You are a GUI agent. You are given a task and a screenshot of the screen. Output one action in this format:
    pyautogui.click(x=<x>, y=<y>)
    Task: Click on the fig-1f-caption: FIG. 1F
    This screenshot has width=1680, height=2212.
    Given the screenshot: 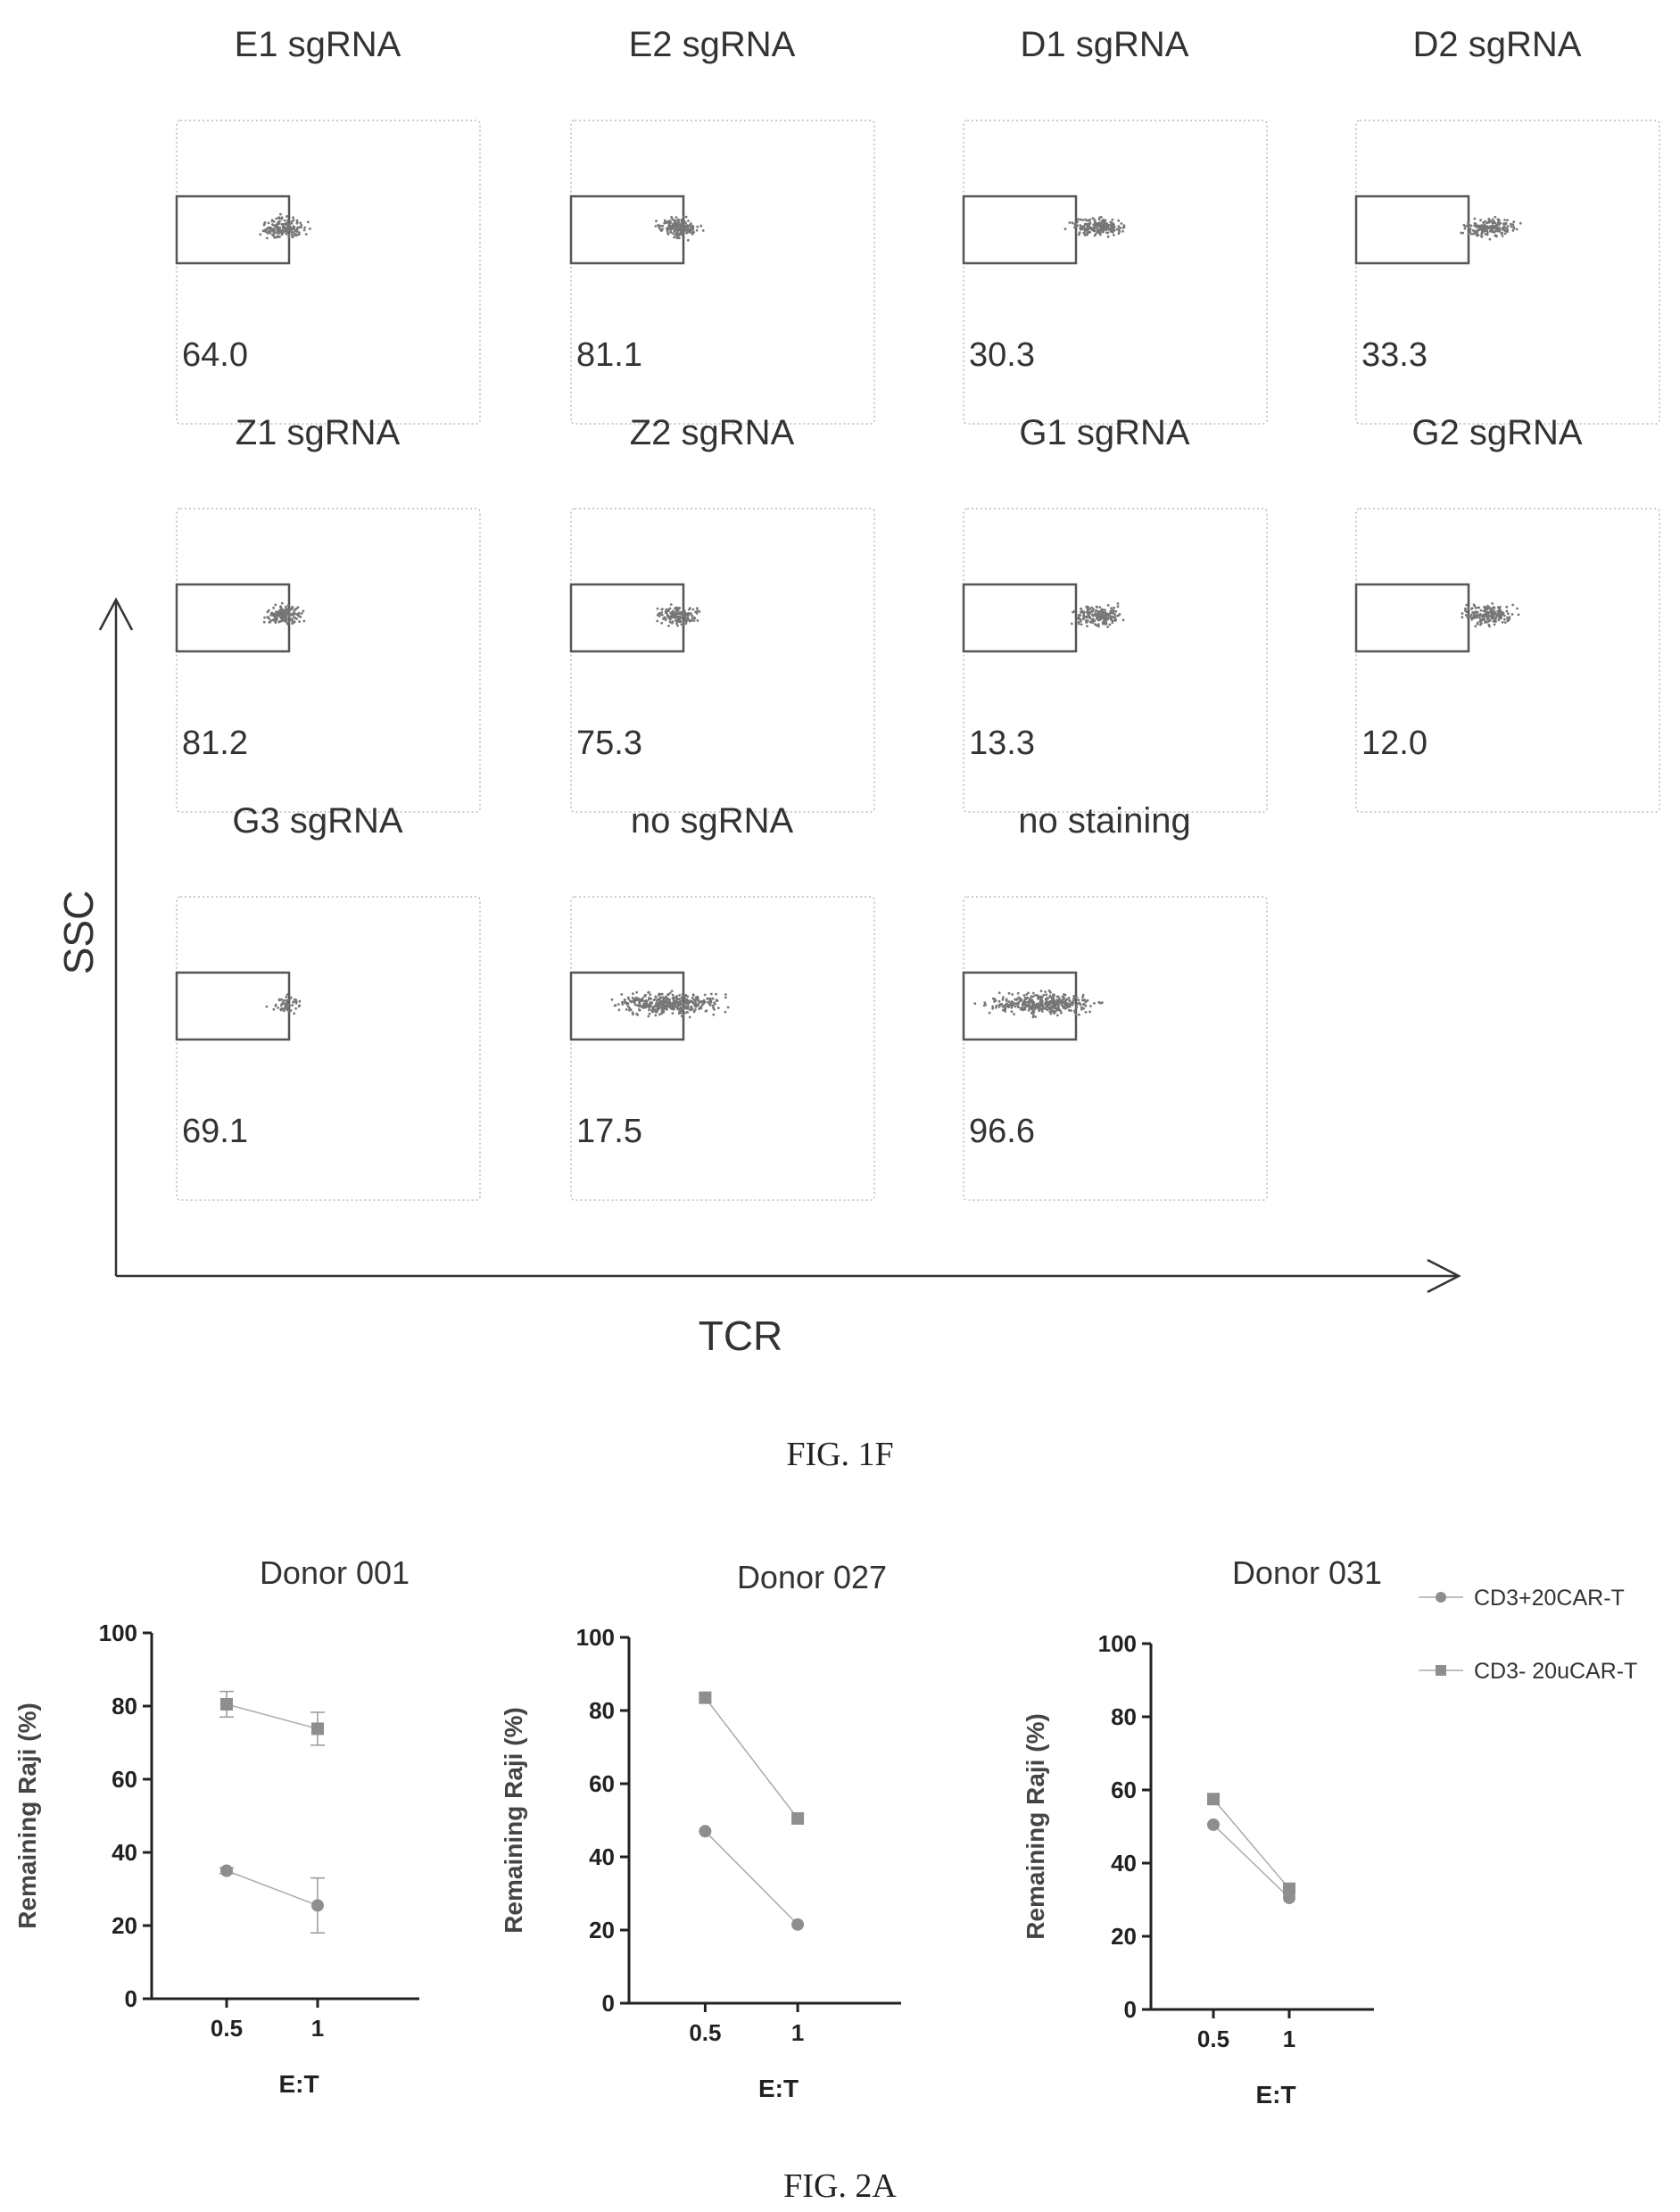 What is the action you would take?
    pyautogui.click(x=840, y=1454)
    